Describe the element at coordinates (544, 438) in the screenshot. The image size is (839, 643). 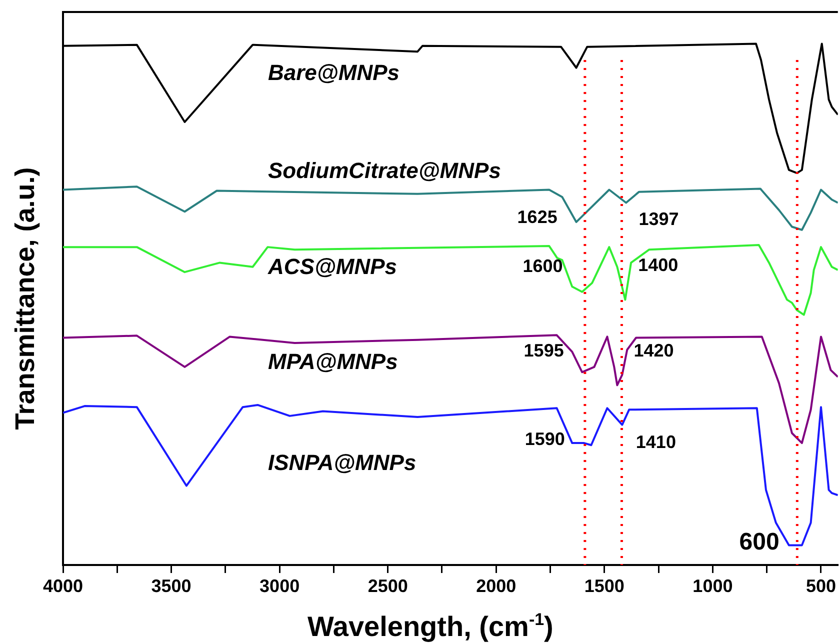
I see `annotation: 1590` at that location.